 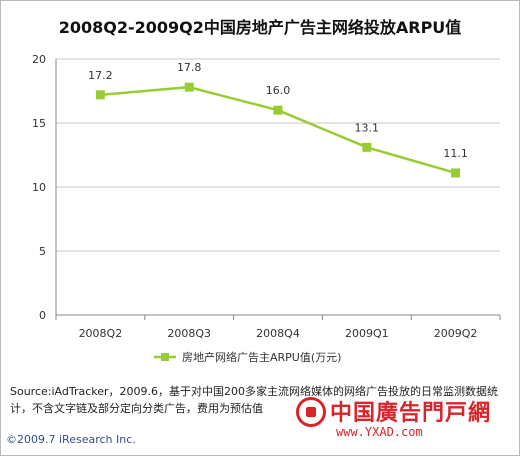 I want to click on data-label: 16.0, so click(x=278, y=90).